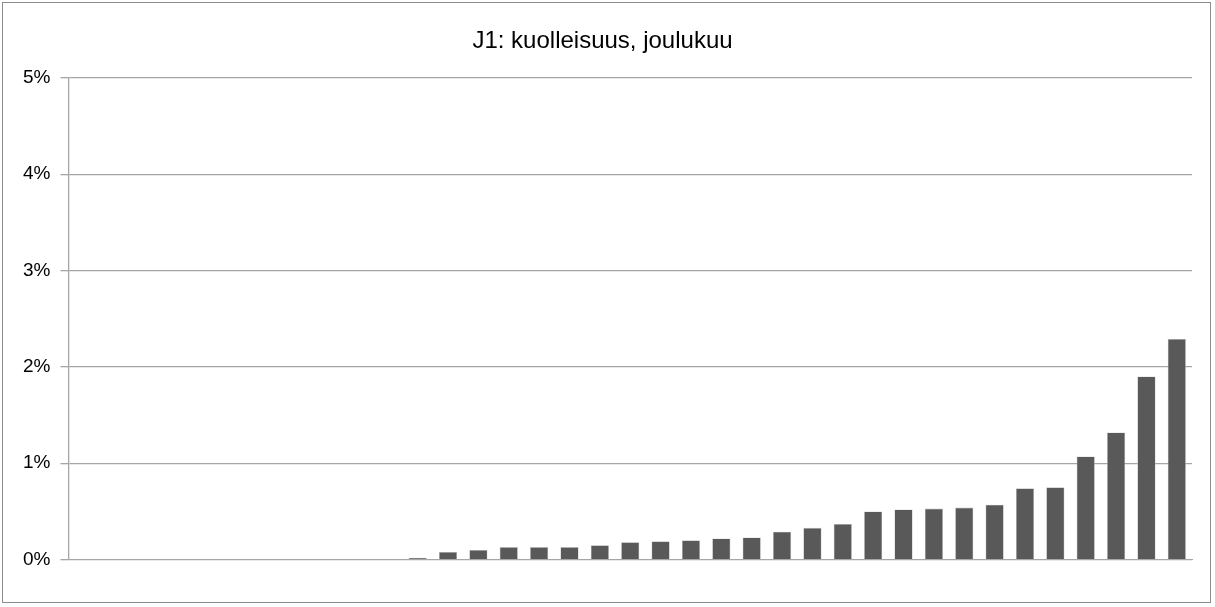 This screenshot has height=607, width=1215. What do you see at coordinates (36, 366) in the screenshot?
I see `y-tick-label: 2%` at bounding box center [36, 366].